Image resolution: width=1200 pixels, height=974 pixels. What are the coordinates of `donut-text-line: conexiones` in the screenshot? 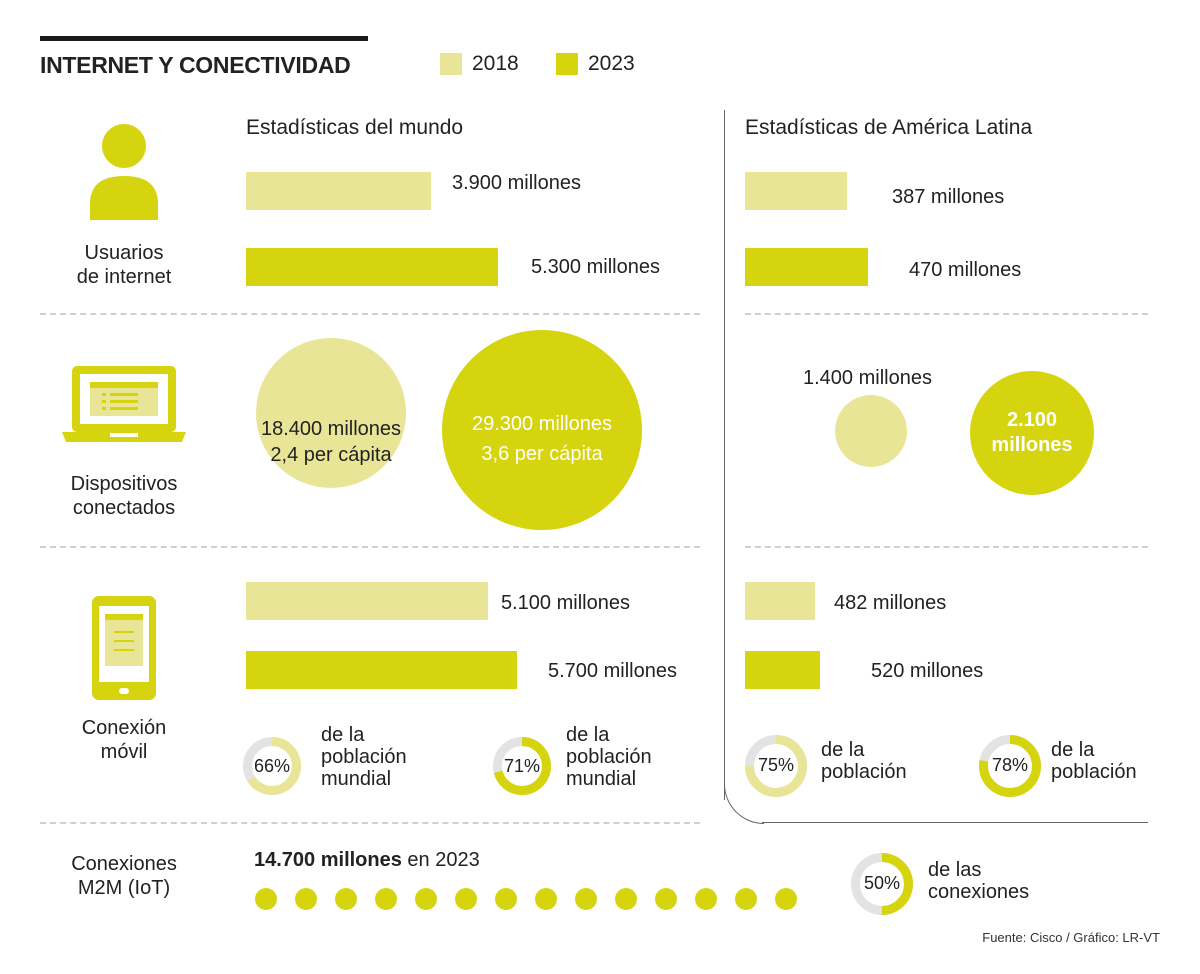 It's located at (979, 892).